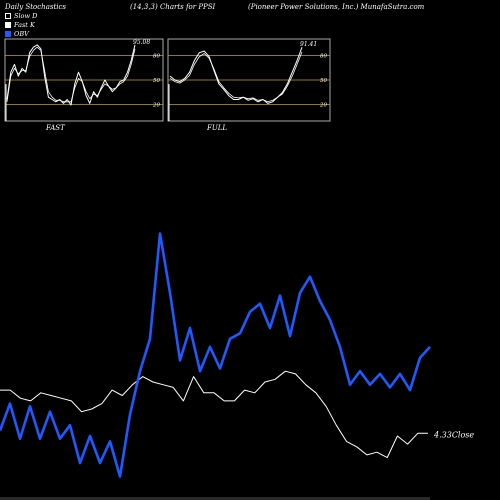 The image size is (500, 500). Describe the element at coordinates (173, 7) in the screenshot. I see `header-subtitle: (14,3,3) Charts for PPSI` at that location.